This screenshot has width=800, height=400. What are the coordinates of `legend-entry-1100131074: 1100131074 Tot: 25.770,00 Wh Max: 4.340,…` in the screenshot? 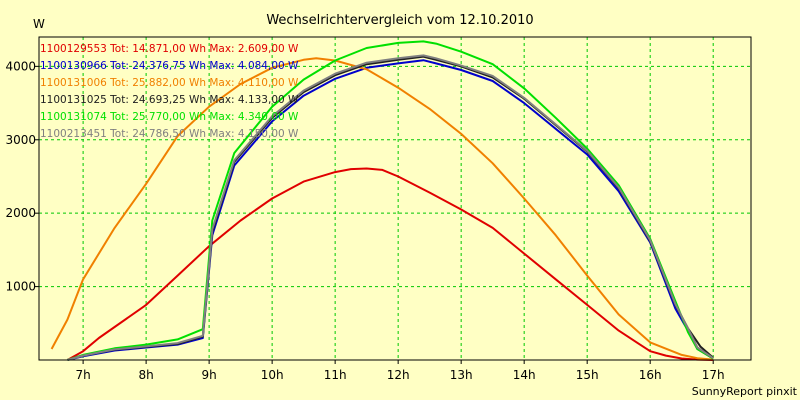 It's located at (169, 117).